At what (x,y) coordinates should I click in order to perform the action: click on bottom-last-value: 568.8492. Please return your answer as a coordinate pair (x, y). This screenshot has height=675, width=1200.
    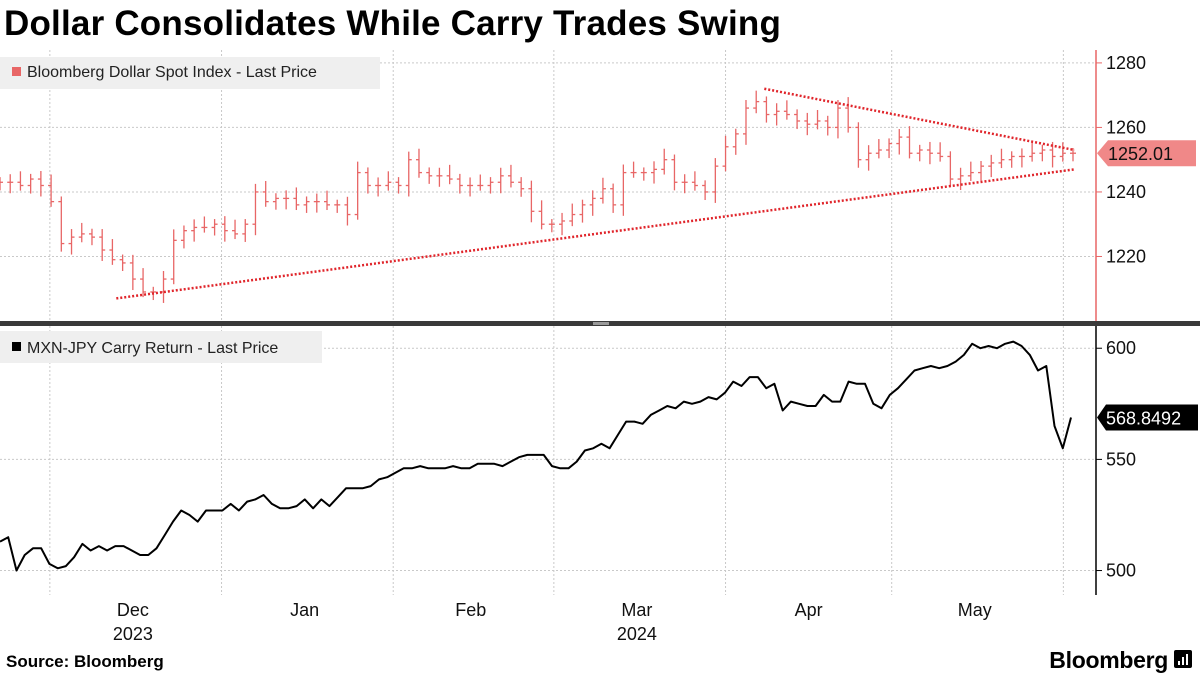
    Looking at the image, I should click on (1143, 418).